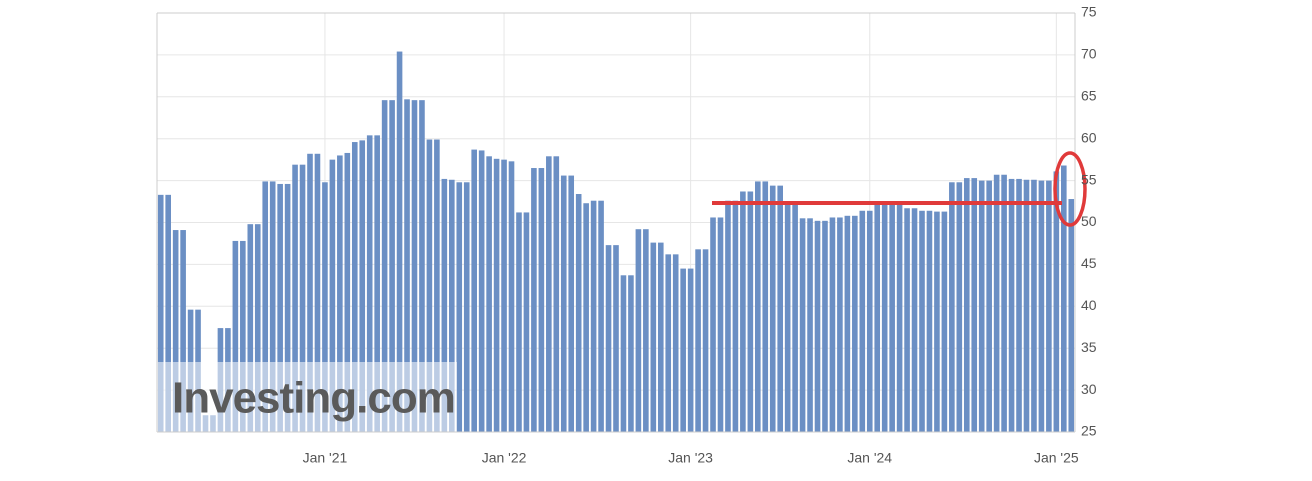 Image resolution: width=1312 pixels, height=481 pixels. Describe the element at coordinates (1089, 179) in the screenshot. I see `y-tick-label: 55` at that location.